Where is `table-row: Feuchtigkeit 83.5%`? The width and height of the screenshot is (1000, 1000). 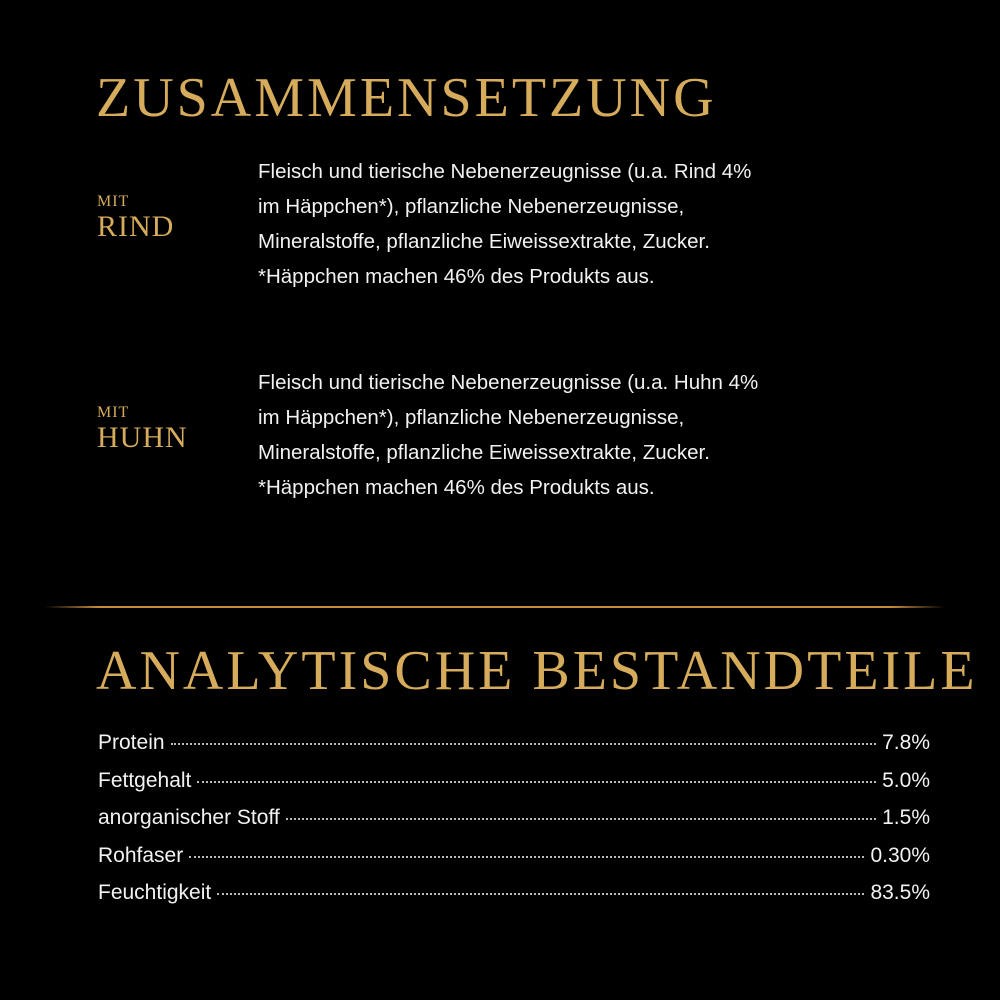 table-row: Feuchtigkeit 83.5% is located at coordinates (514, 900).